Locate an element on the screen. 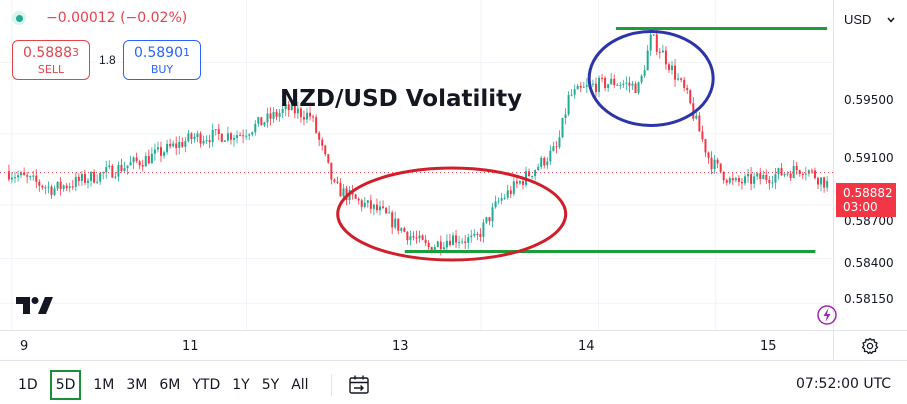 The width and height of the screenshot is (907, 404). timeframe-5y-button: 5Y is located at coordinates (270, 385).